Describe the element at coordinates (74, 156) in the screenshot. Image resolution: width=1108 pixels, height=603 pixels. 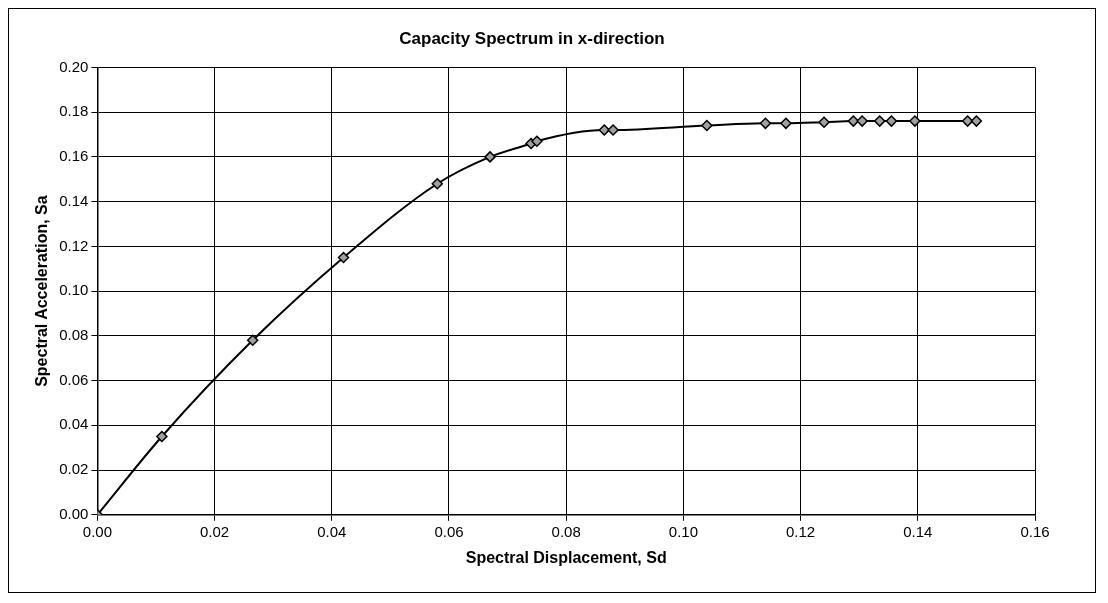
I see `y-tick-label: 0.16` at that location.